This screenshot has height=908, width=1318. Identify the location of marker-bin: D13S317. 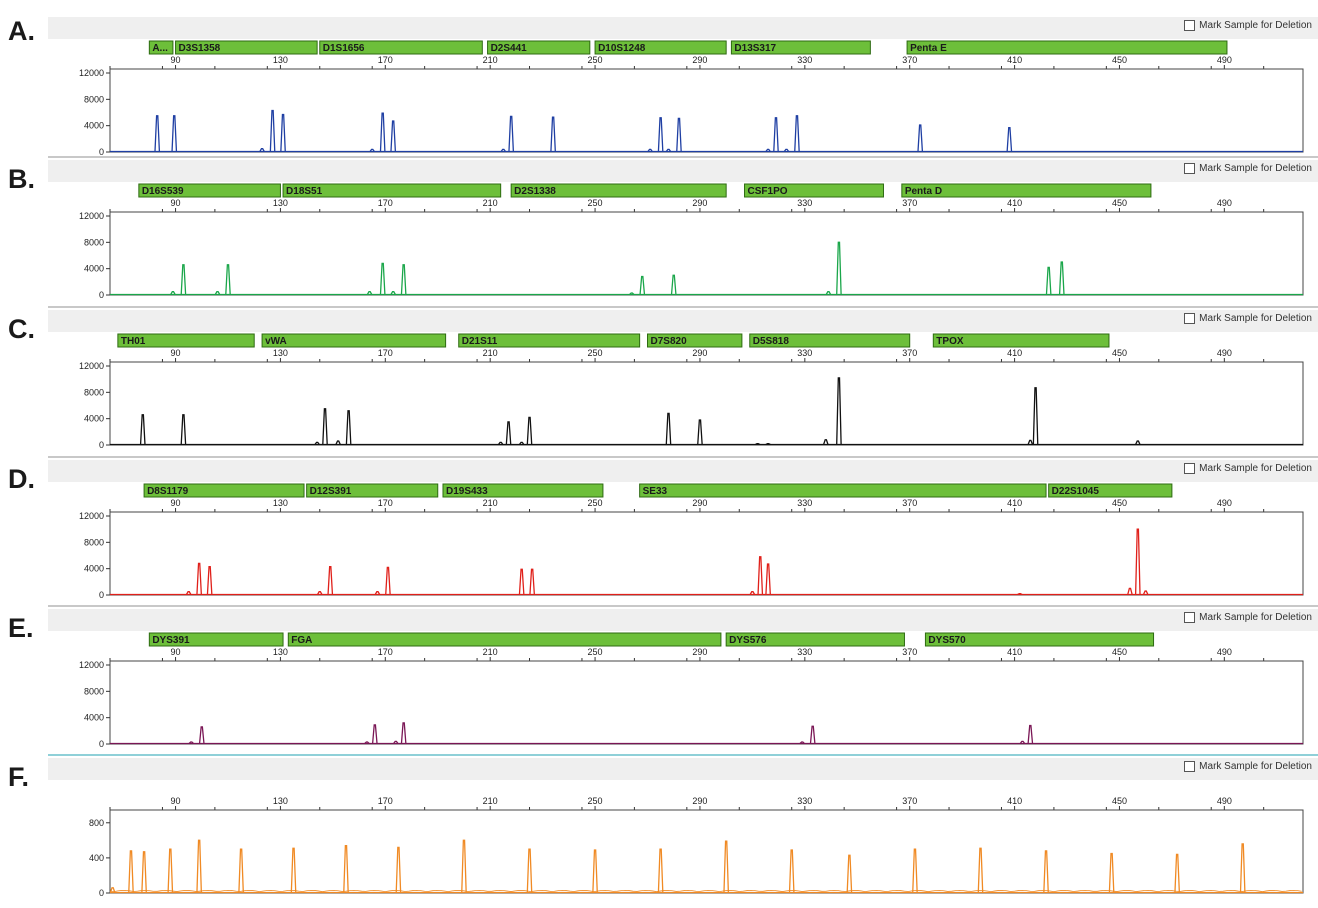
(800, 47).